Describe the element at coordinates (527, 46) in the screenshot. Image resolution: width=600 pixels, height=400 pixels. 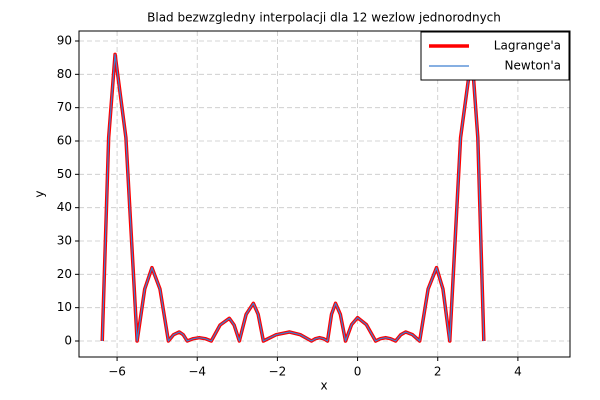
I see `legend-label: Lagrange'a` at that location.